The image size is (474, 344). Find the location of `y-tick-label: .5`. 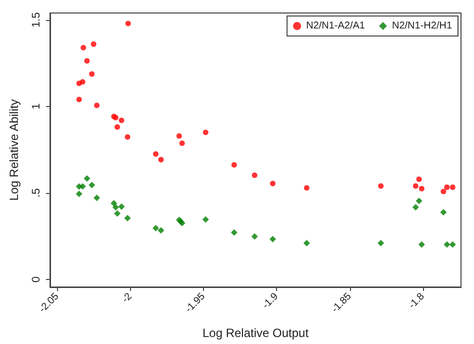

y-tick-label: .5 is located at coordinates (36, 193).